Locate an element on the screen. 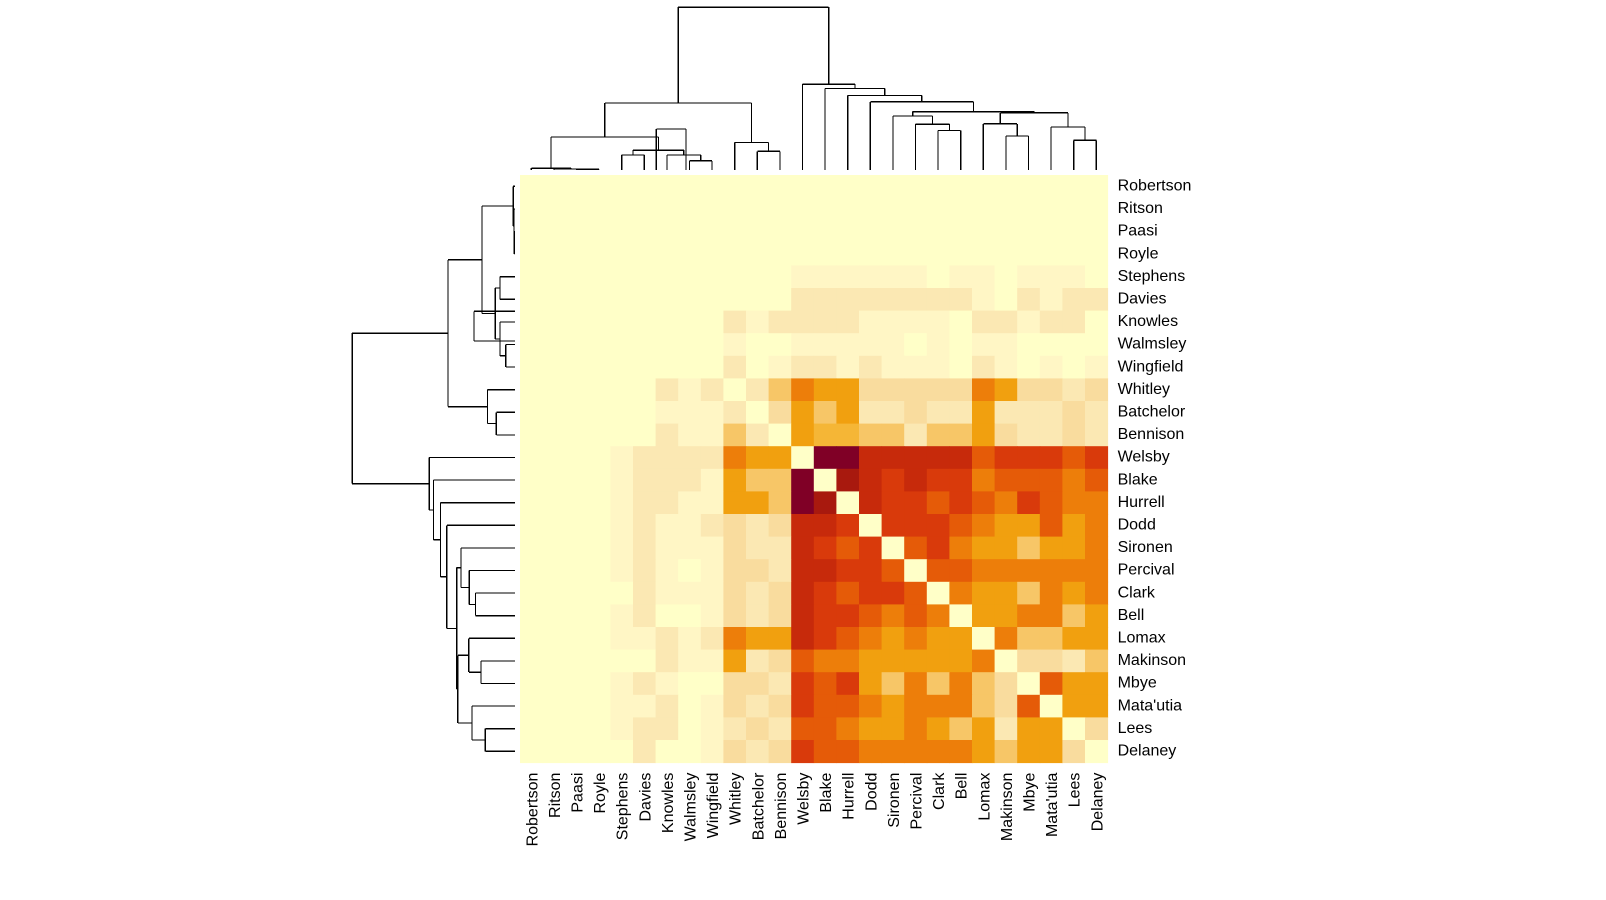  row-label: Delaney is located at coordinates (1147, 751).